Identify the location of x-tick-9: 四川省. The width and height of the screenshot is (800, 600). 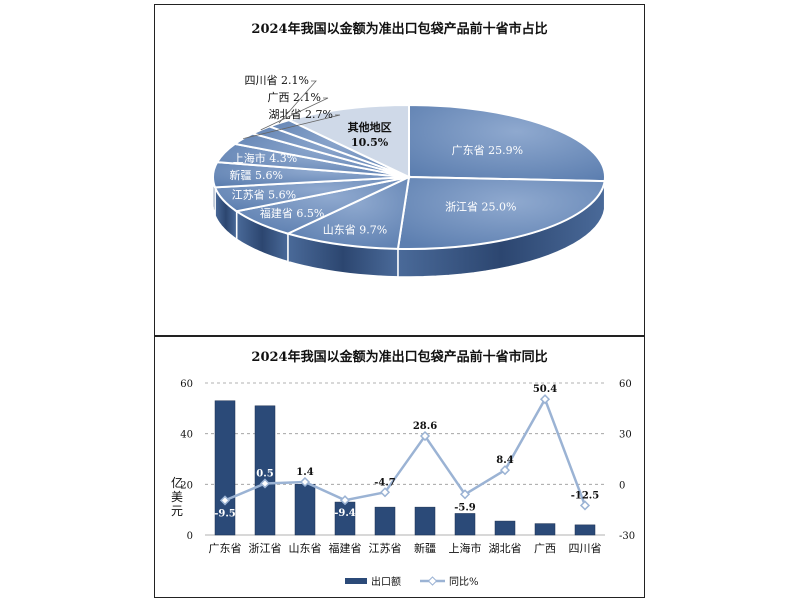
(585, 548).